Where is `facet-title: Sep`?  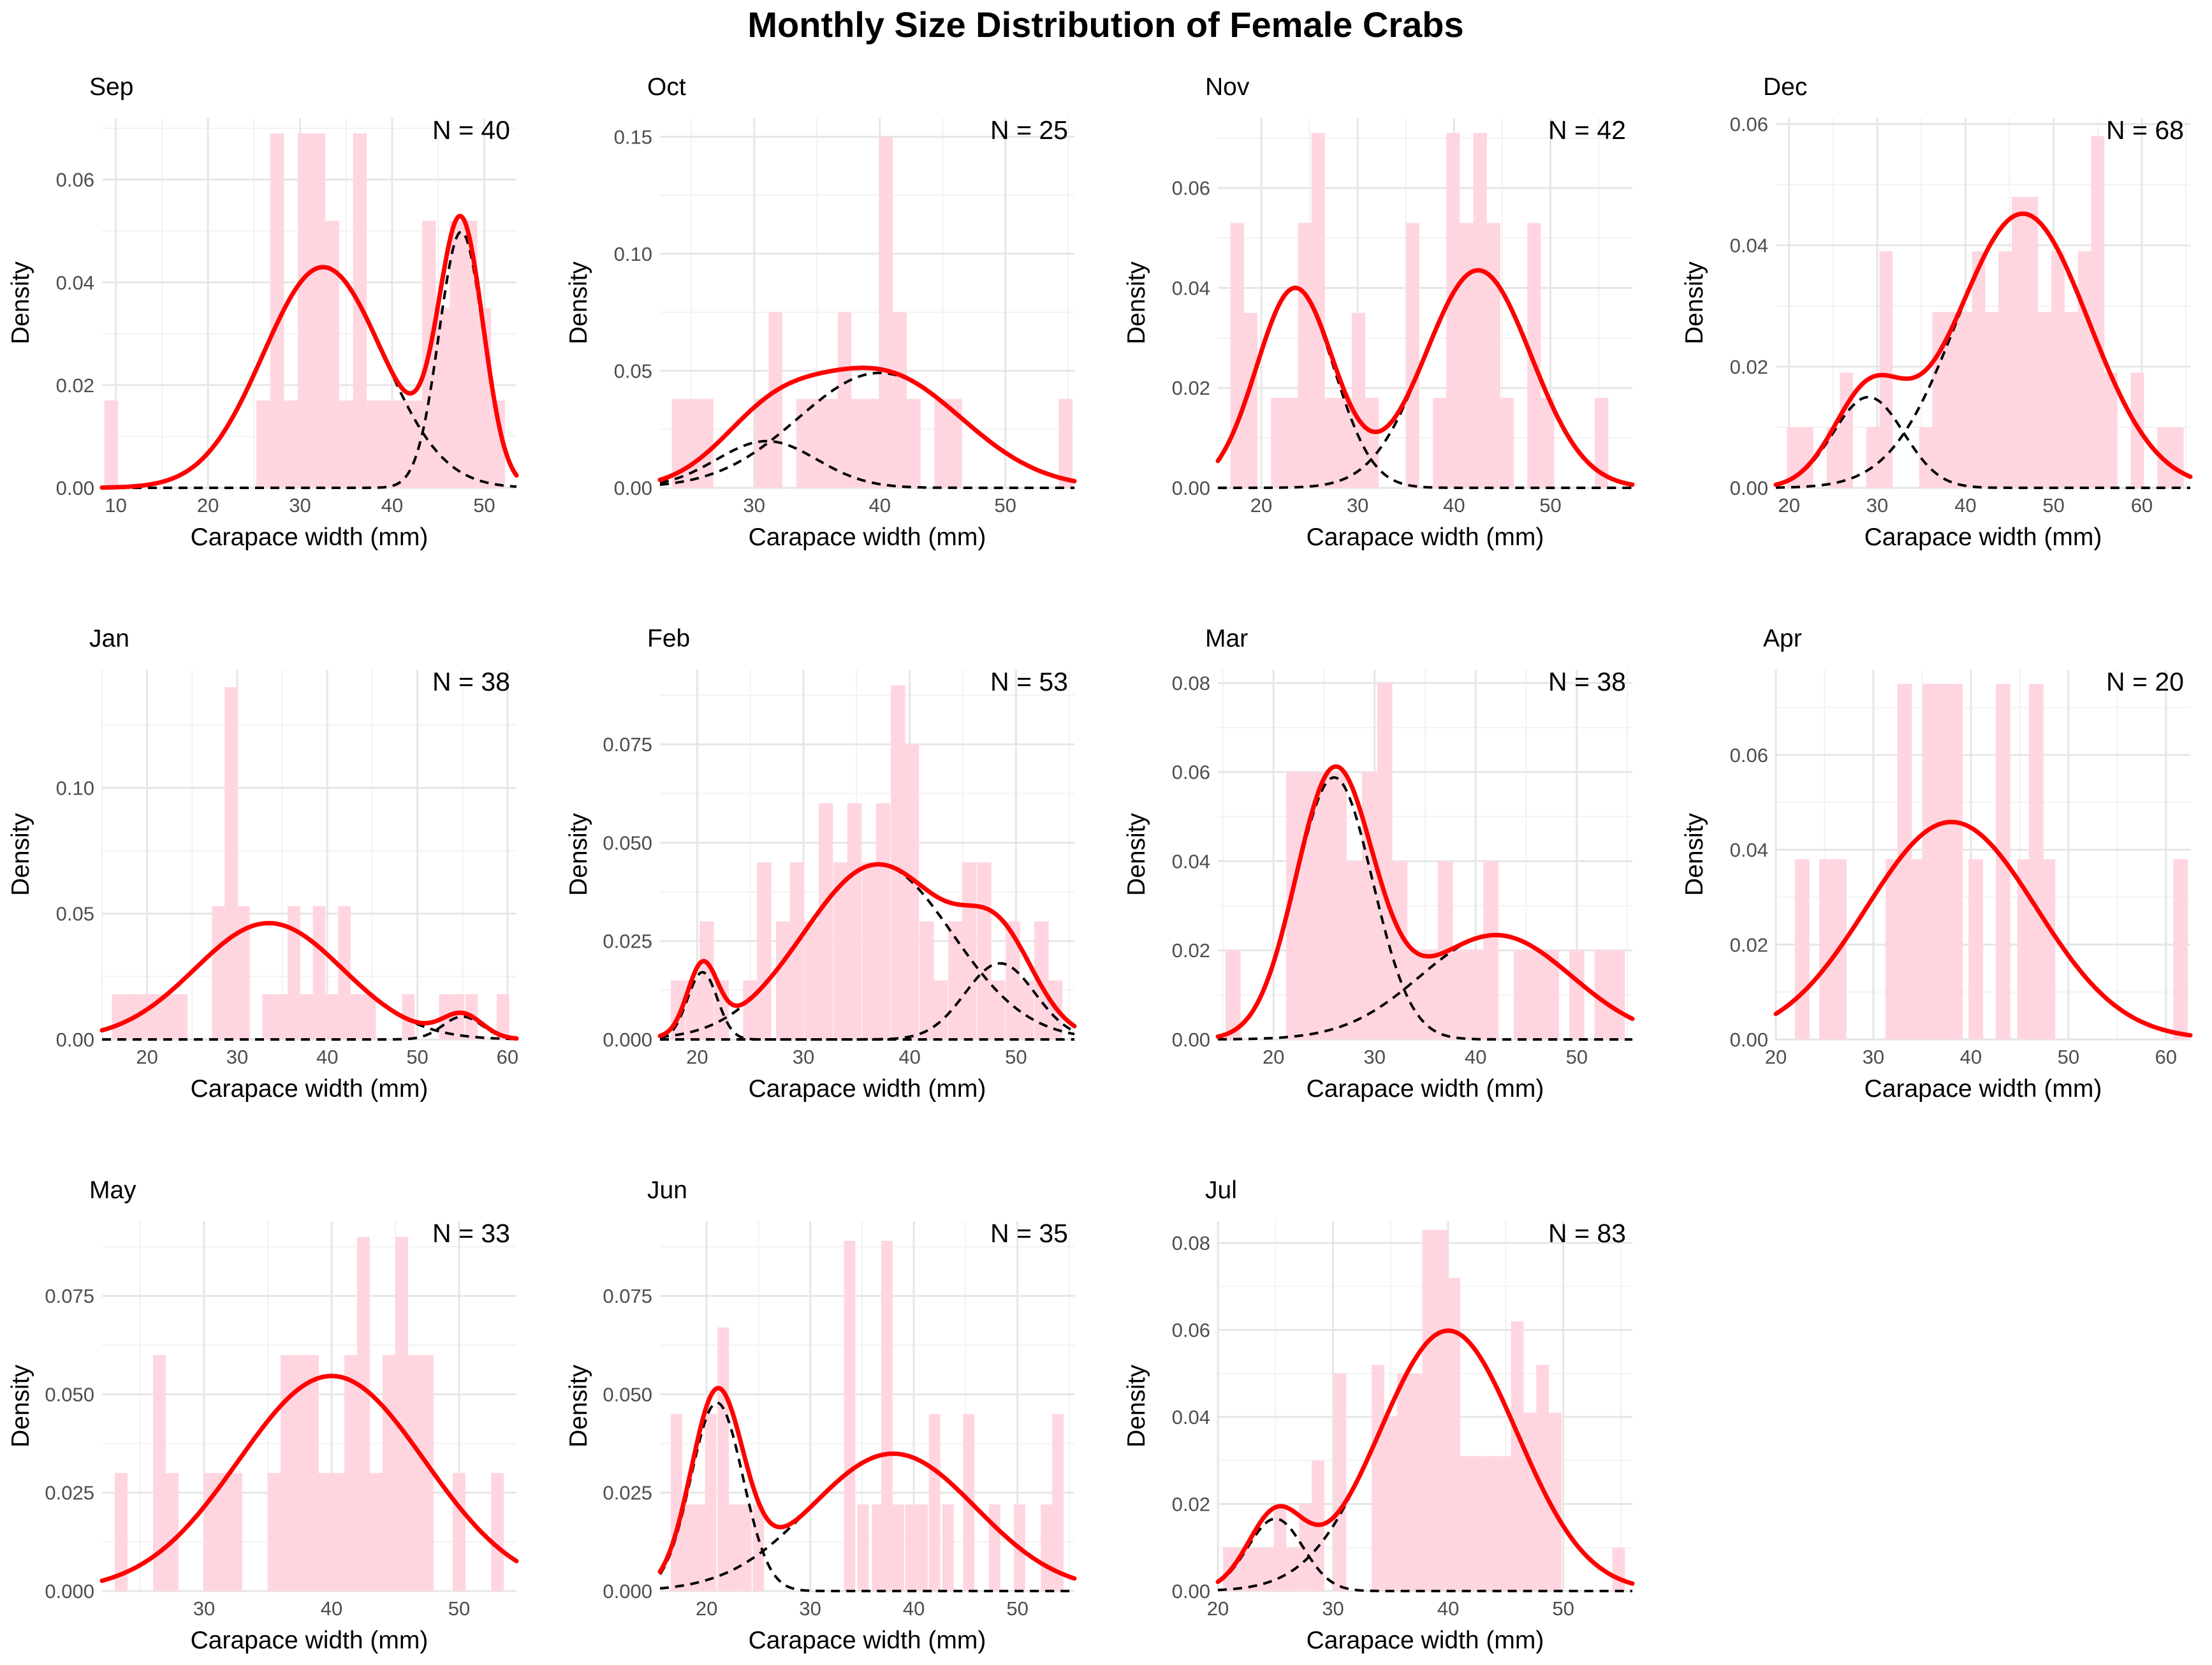
facet-title: Sep is located at coordinates (111, 87).